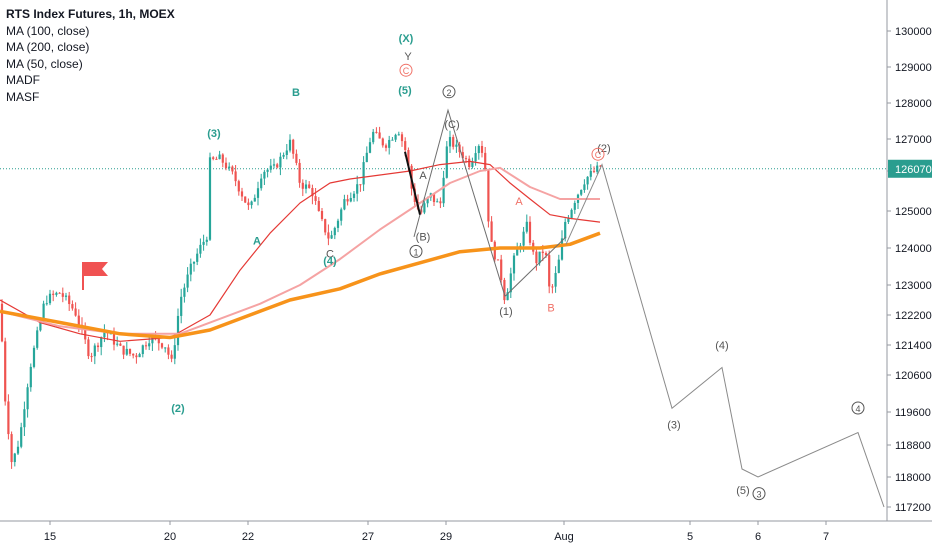  I want to click on wave-label: 2, so click(448, 93).